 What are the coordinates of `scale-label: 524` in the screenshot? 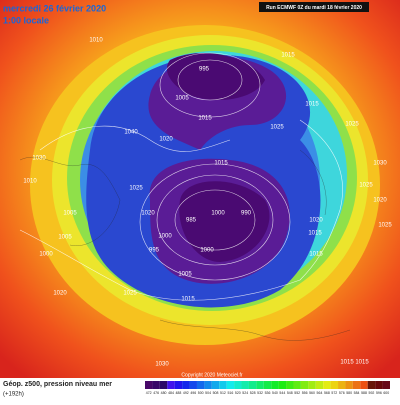 It's located at (245, 393).